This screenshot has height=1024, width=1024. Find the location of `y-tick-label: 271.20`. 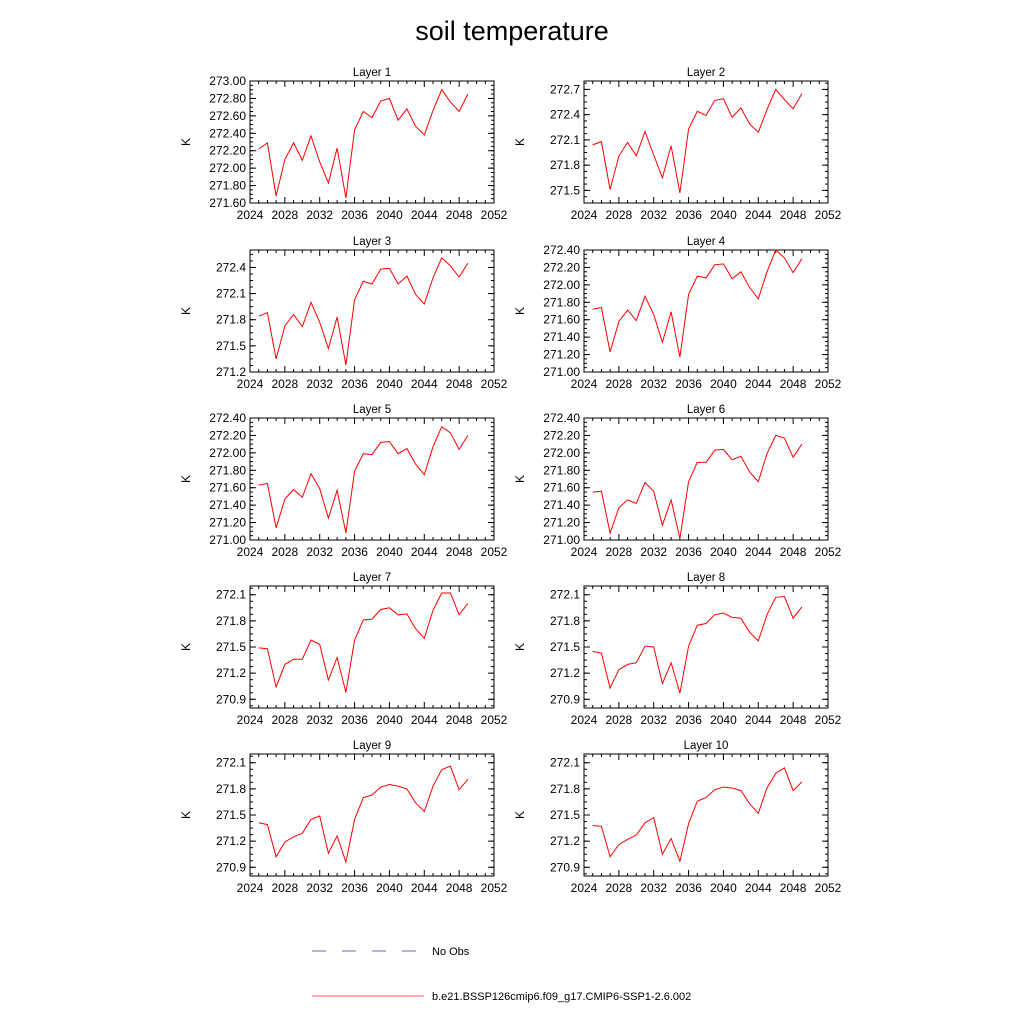

y-tick-label: 271.20 is located at coordinates (561, 523).